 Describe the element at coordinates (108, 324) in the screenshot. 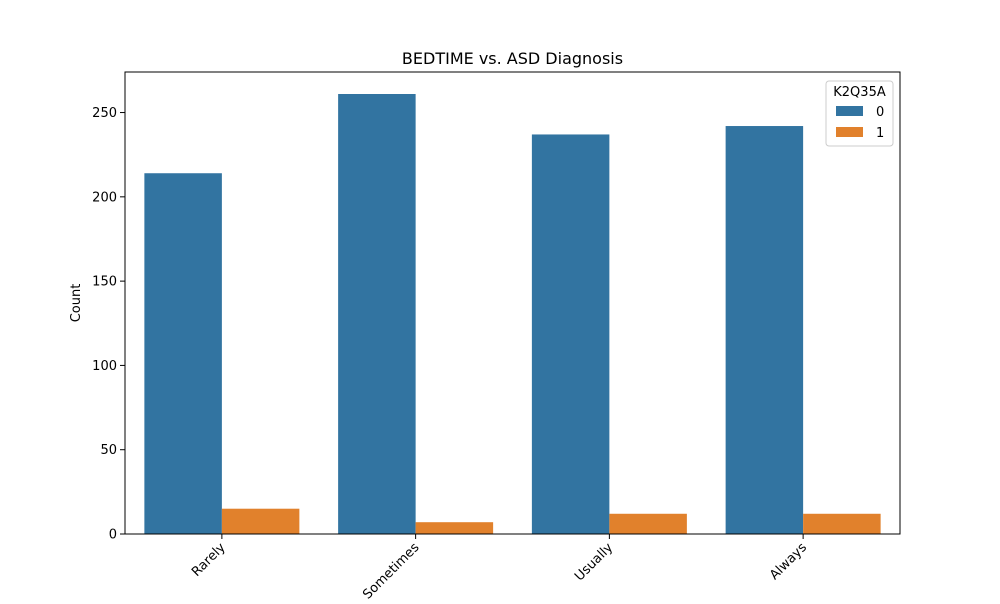

I see `y-axis: 0 50 100 150 200 250` at that location.